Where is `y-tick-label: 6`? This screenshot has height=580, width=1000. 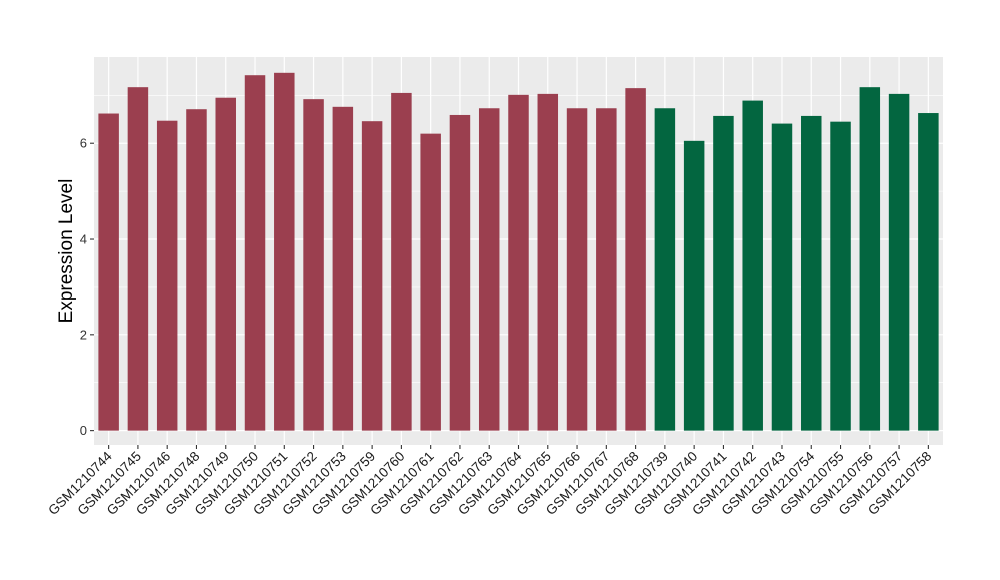 y-tick-label: 6 is located at coordinates (83, 143).